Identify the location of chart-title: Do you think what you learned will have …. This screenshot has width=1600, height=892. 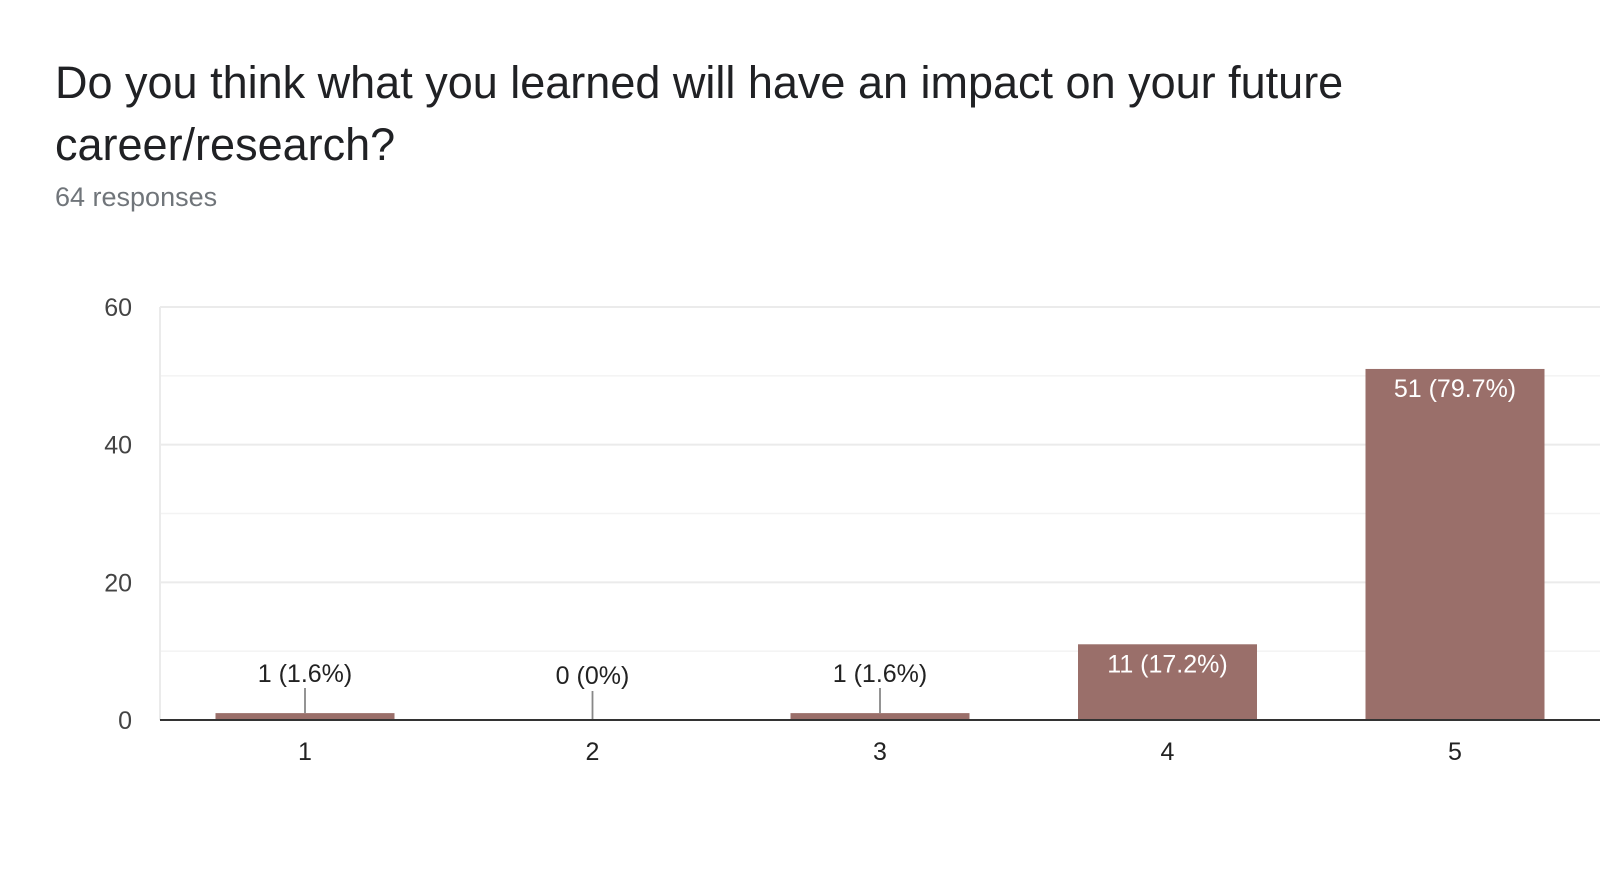
(699, 113).